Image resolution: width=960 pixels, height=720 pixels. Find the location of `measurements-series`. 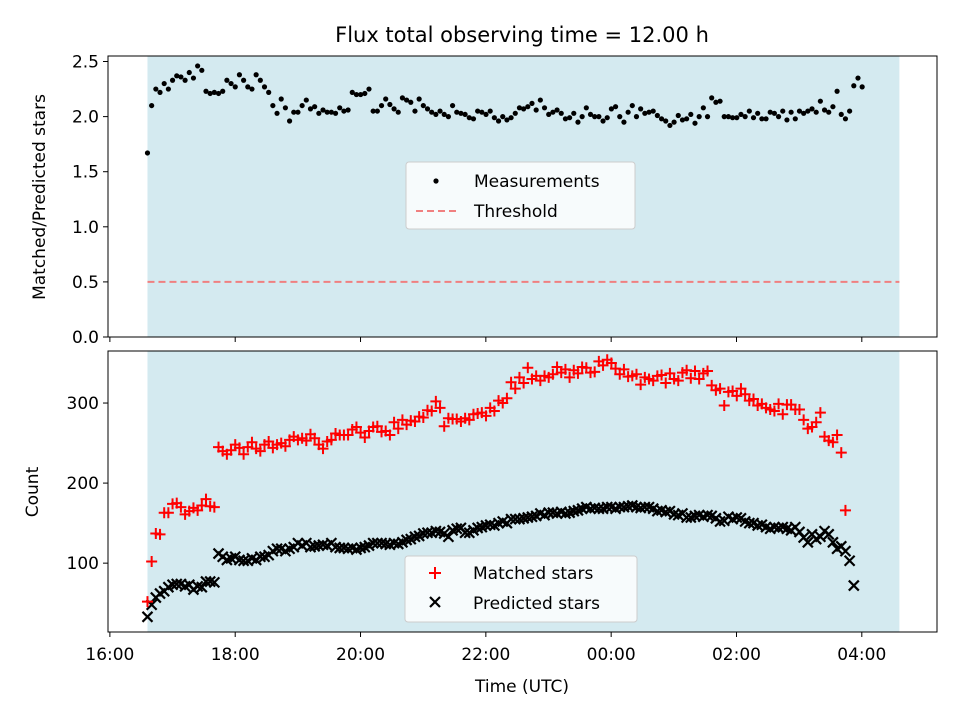

measurements-series is located at coordinates (504, 109).